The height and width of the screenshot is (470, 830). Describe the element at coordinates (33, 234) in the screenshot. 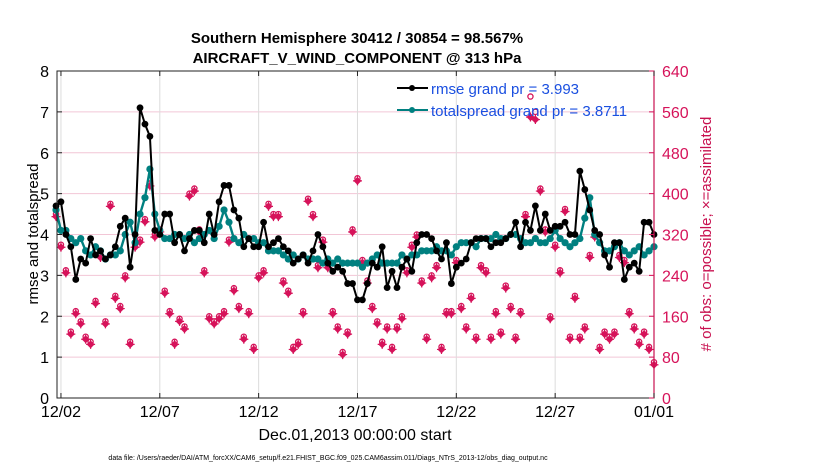

I see `y-axis-label: rmse and totalspread` at that location.